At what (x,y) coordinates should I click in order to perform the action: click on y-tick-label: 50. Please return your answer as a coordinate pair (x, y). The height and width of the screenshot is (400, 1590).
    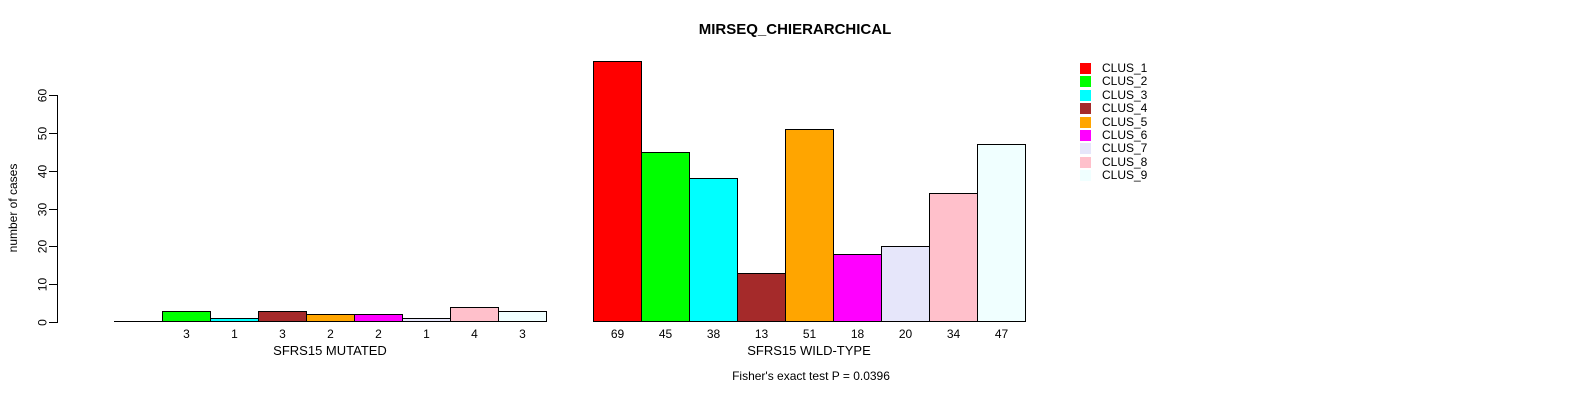
    Looking at the image, I should click on (42, 133).